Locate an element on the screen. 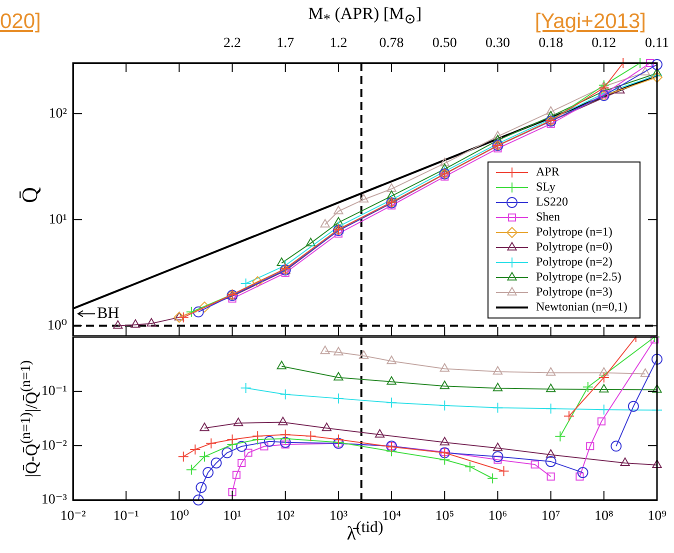  x-tick-label: 10⁷ is located at coordinates (550, 516).